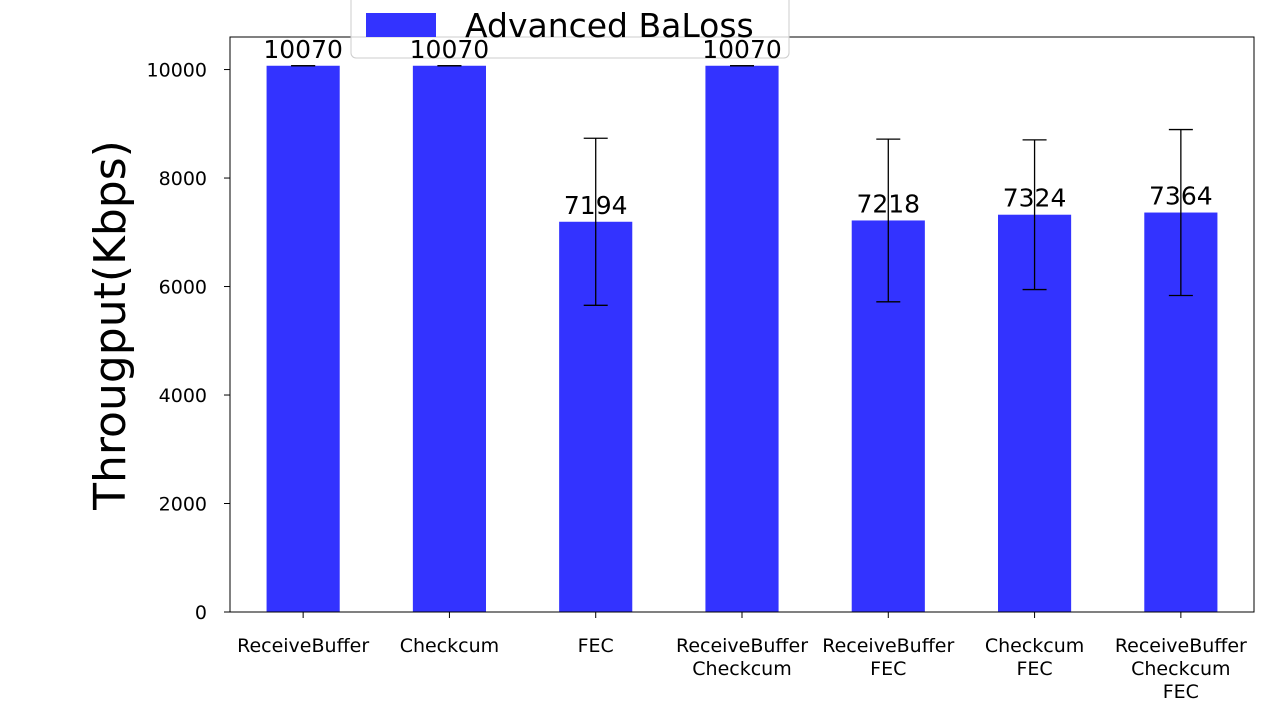 This screenshot has height=720, width=1280. Describe the element at coordinates (183, 396) in the screenshot. I see `y-tick-label: 4000` at that location.